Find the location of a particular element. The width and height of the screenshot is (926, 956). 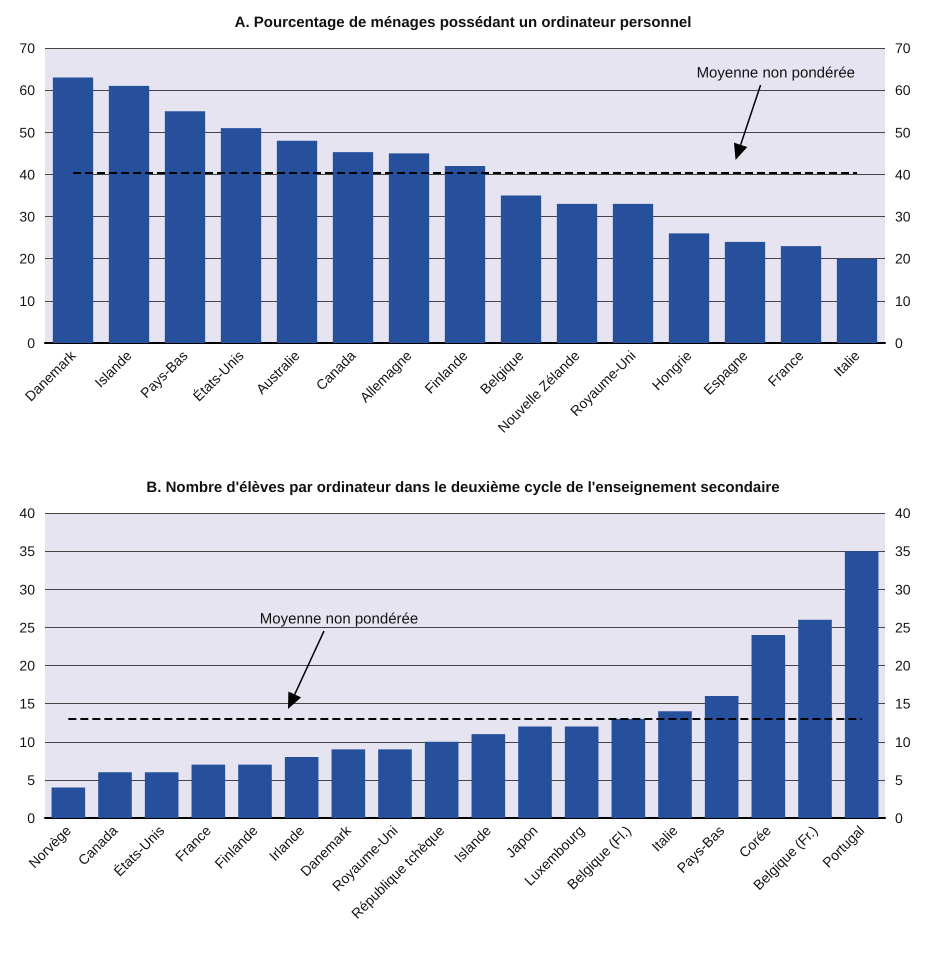

y2-tick-label: 25 is located at coordinates (903, 627).